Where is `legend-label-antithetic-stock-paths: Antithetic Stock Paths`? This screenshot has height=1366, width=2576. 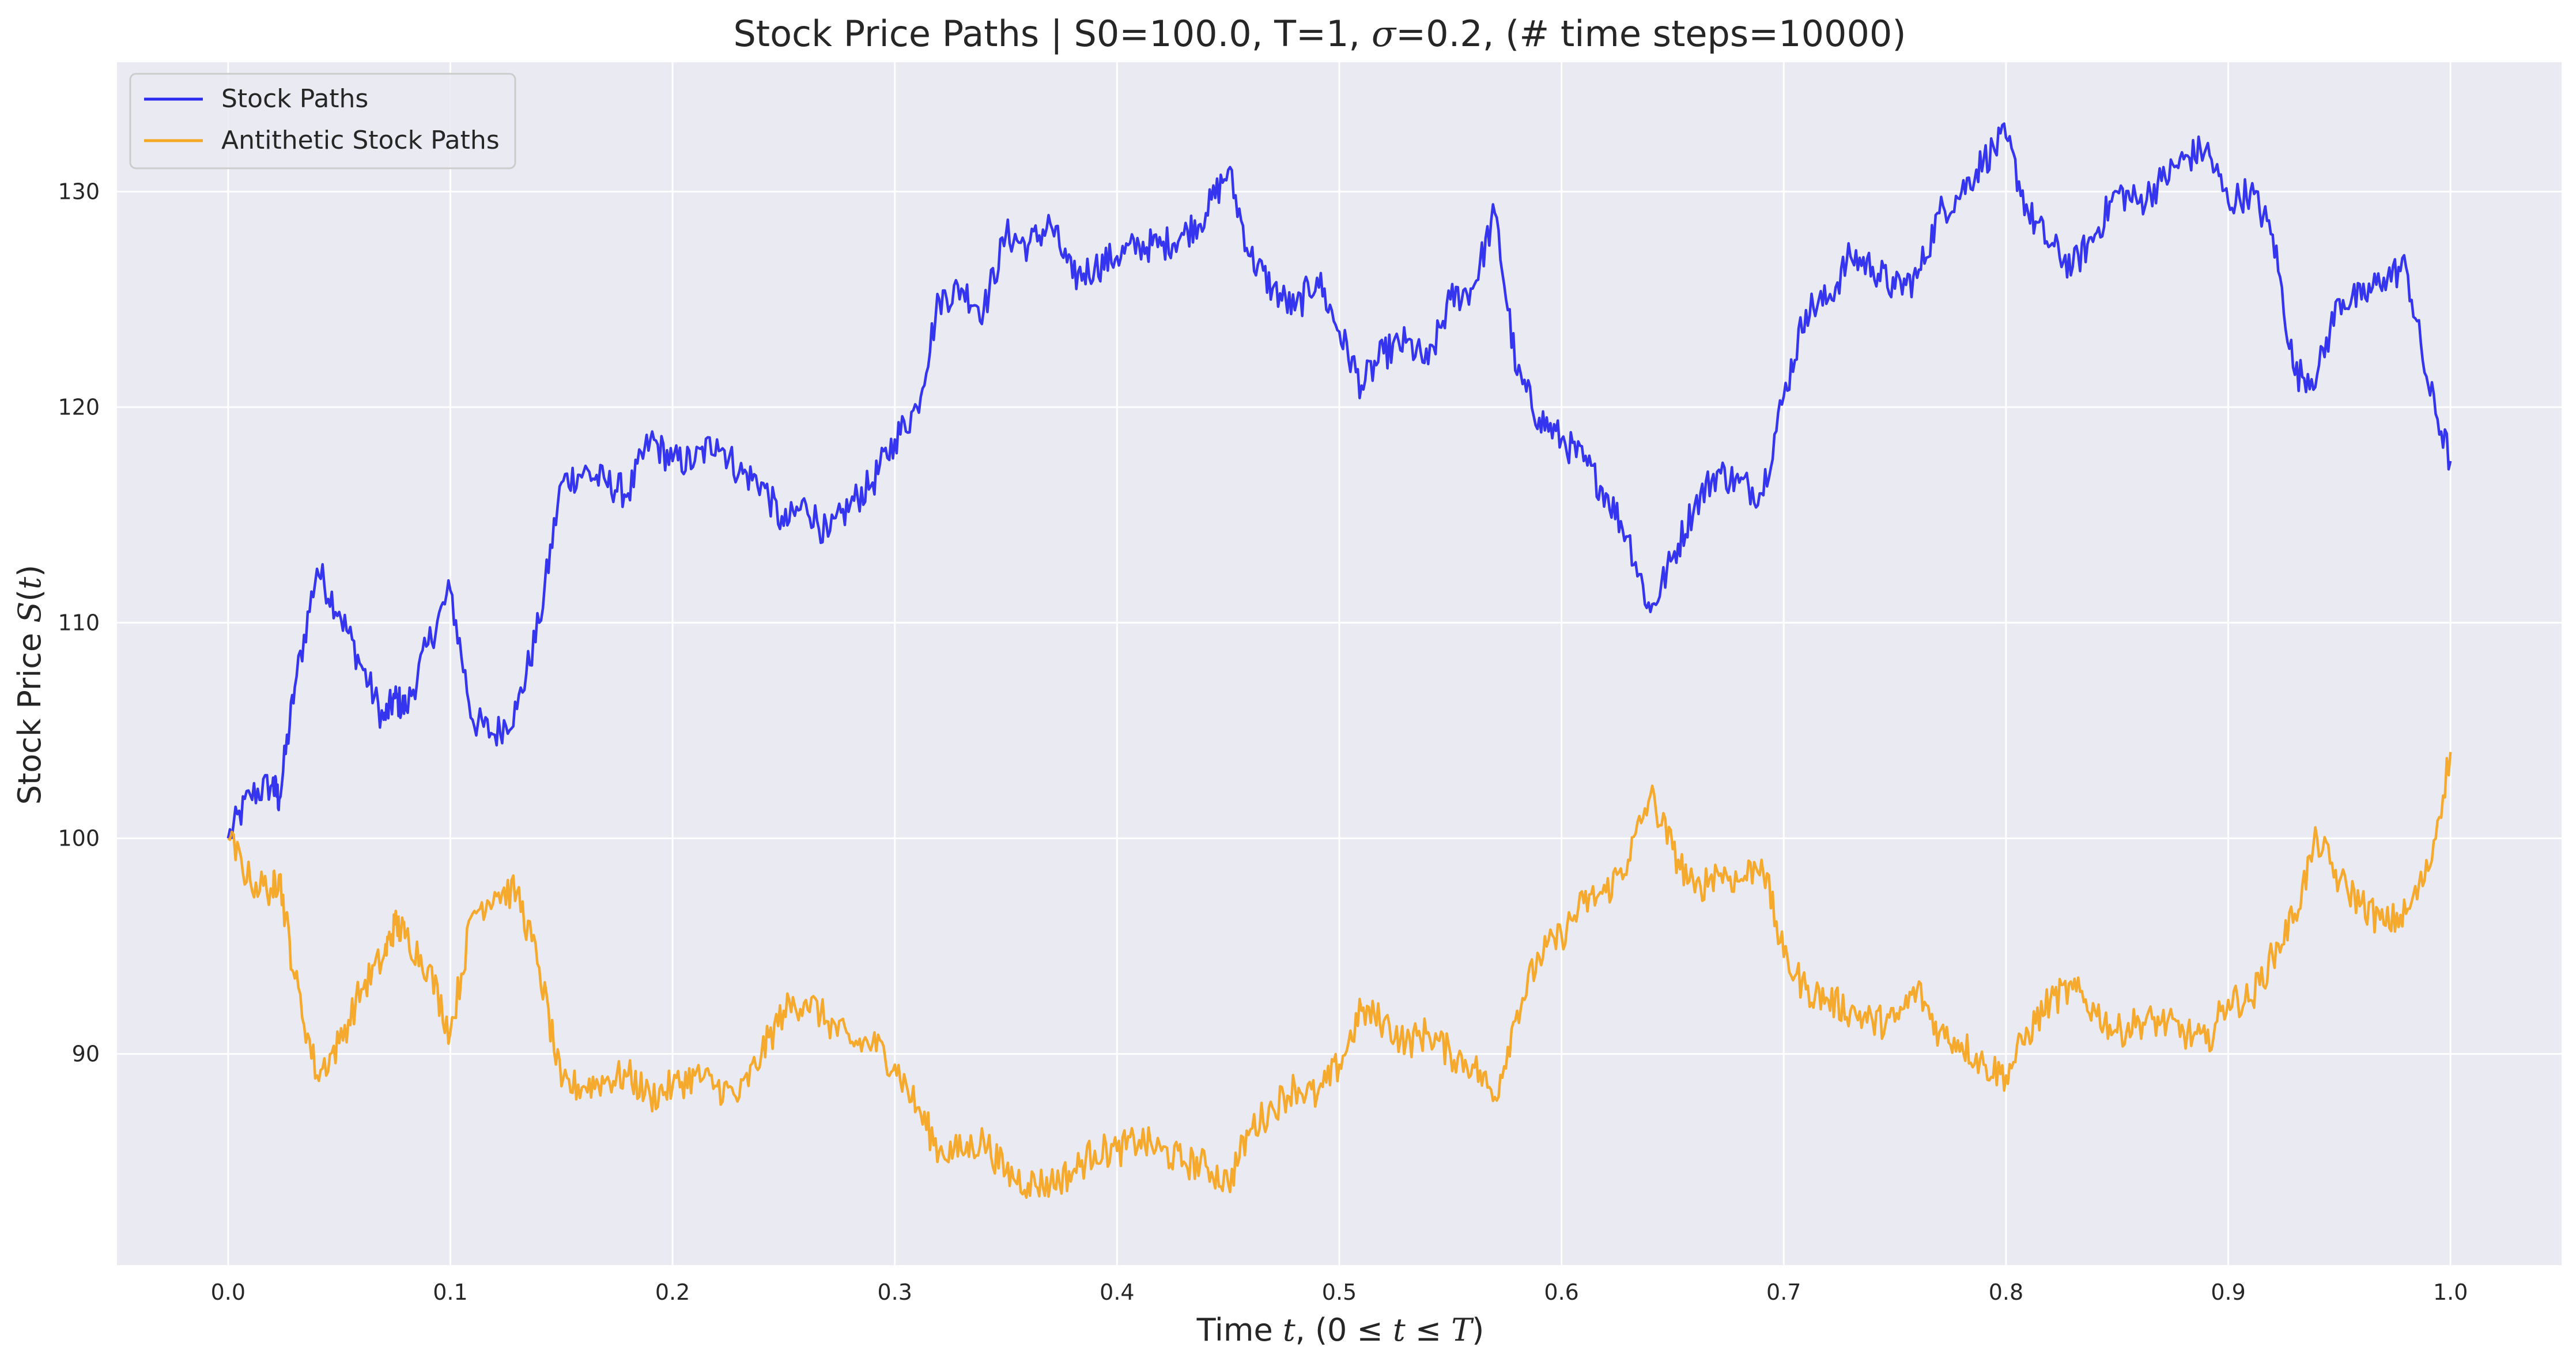 legend-label-antithetic-stock-paths: Antithetic Stock Paths is located at coordinates (360, 140).